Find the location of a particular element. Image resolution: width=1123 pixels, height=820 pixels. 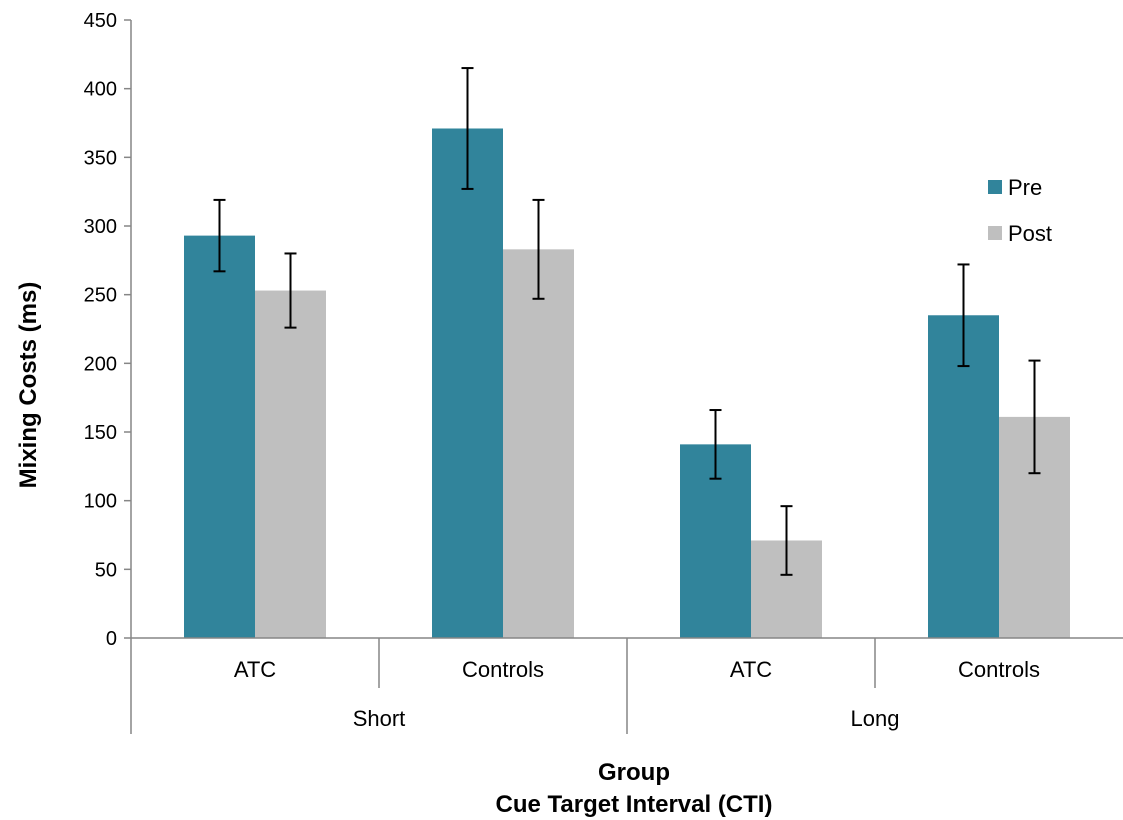

y-tick-label: 250 is located at coordinates (100, 296).